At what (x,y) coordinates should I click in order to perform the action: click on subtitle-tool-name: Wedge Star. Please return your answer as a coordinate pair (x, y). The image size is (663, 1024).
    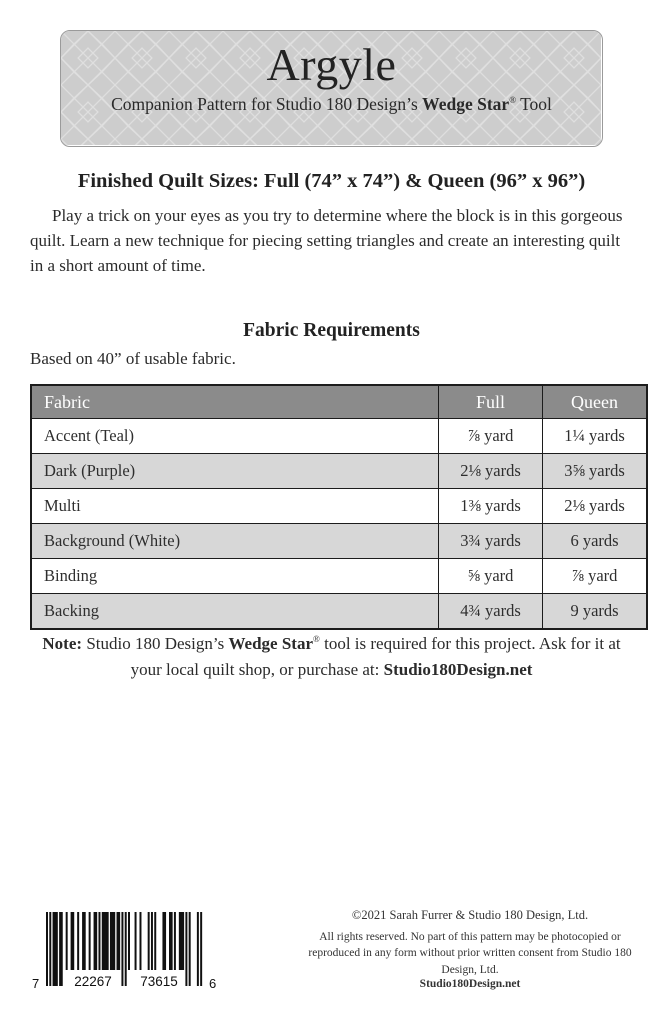
    Looking at the image, I should click on (466, 103).